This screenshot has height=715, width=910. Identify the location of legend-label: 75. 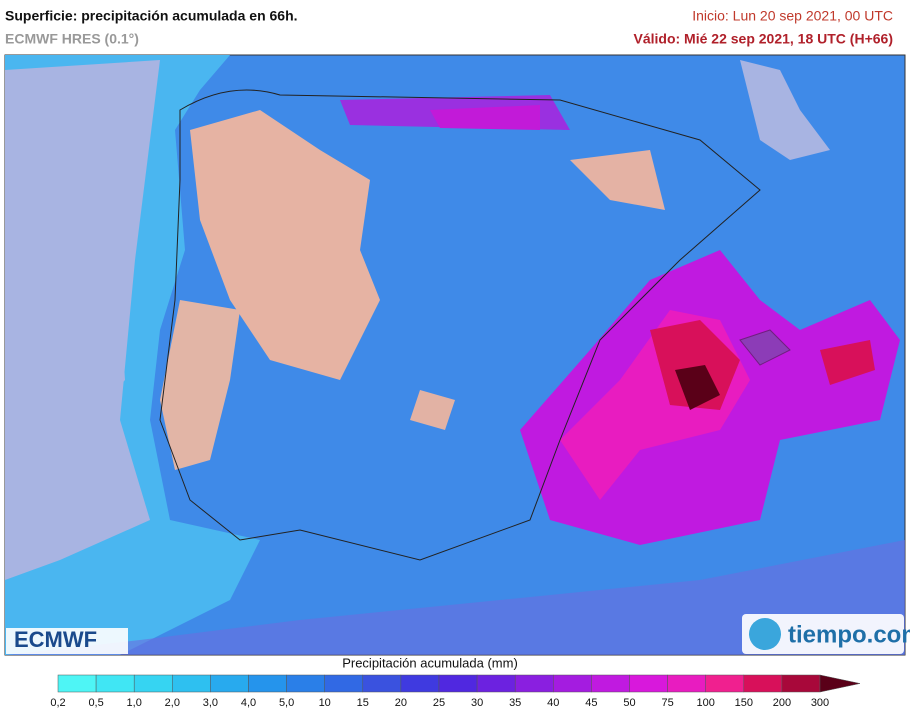
(667, 703).